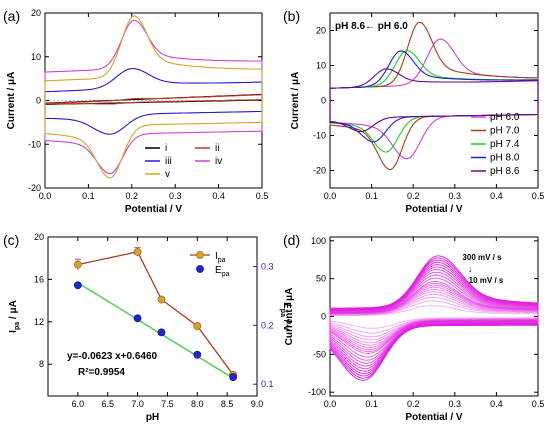 This screenshot has height=430, width=550. What do you see at coordinates (218, 161) in the screenshot?
I see `legend-label: iv` at bounding box center [218, 161].